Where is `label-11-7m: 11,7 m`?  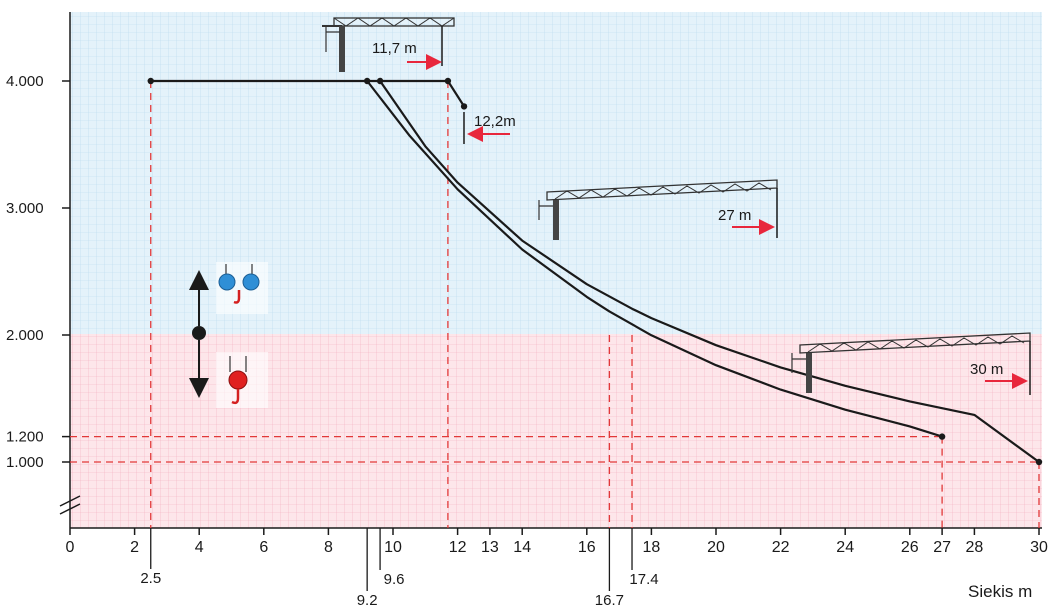 label-11-7m: 11,7 m is located at coordinates (394, 48).